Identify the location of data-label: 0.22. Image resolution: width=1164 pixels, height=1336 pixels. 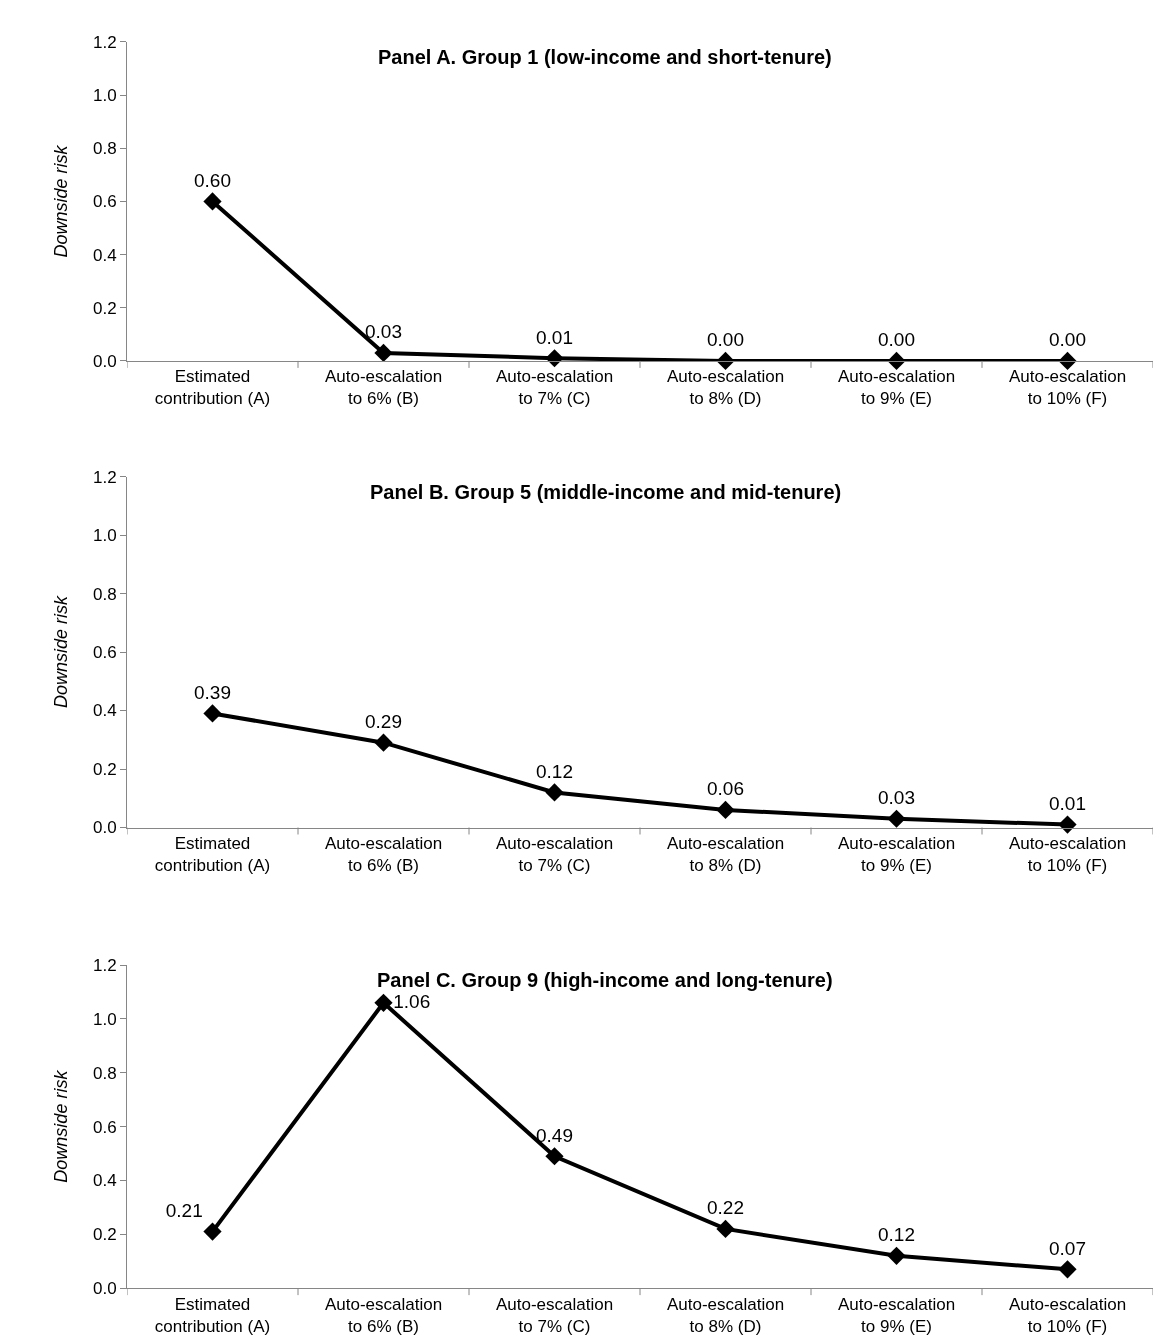
(725, 1208).